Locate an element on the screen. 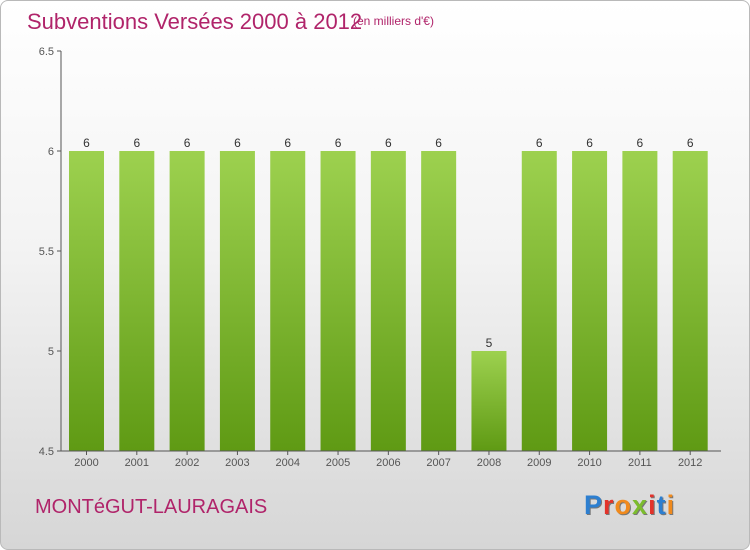 The width and height of the screenshot is (750, 550). x-tick-label-2004: 2004 is located at coordinates (287, 463).